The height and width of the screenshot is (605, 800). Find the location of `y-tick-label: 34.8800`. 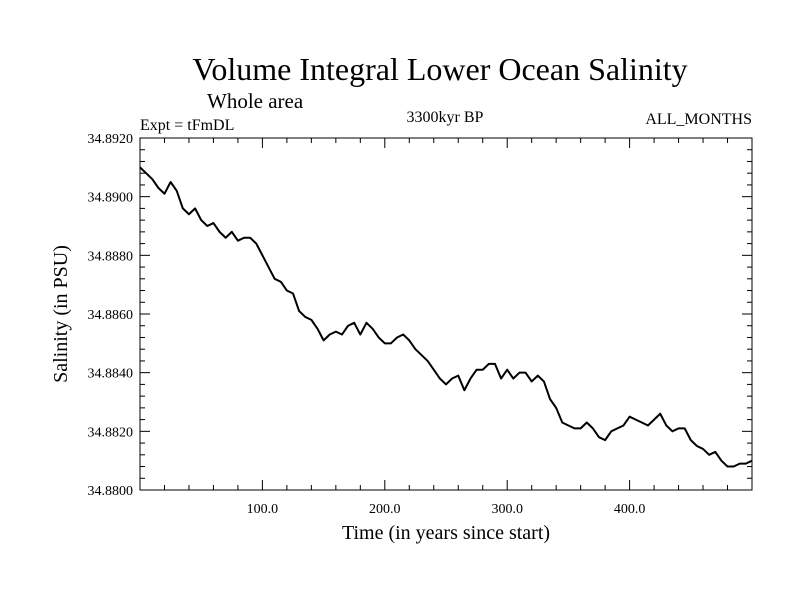

y-tick-label: 34.8800 is located at coordinates (111, 491).